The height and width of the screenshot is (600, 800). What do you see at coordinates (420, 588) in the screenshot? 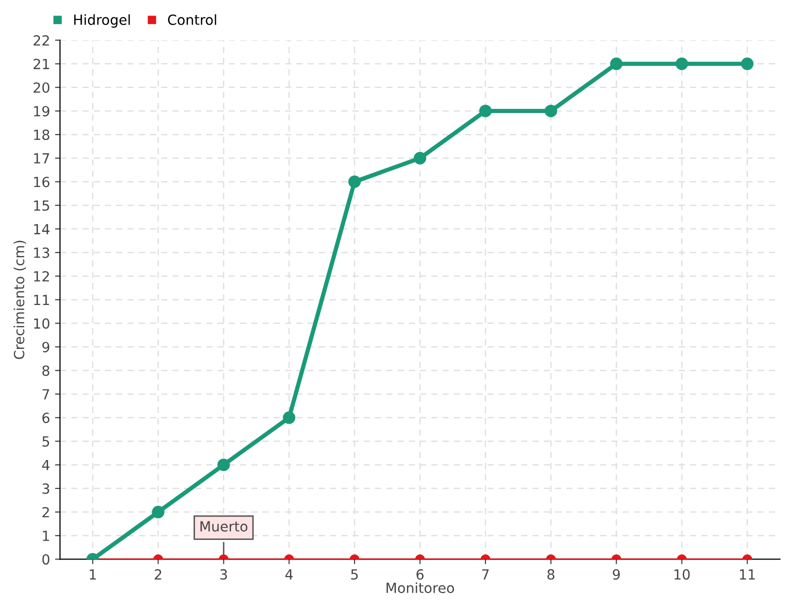
I see `x-axis-title: Monitoreo` at bounding box center [420, 588].